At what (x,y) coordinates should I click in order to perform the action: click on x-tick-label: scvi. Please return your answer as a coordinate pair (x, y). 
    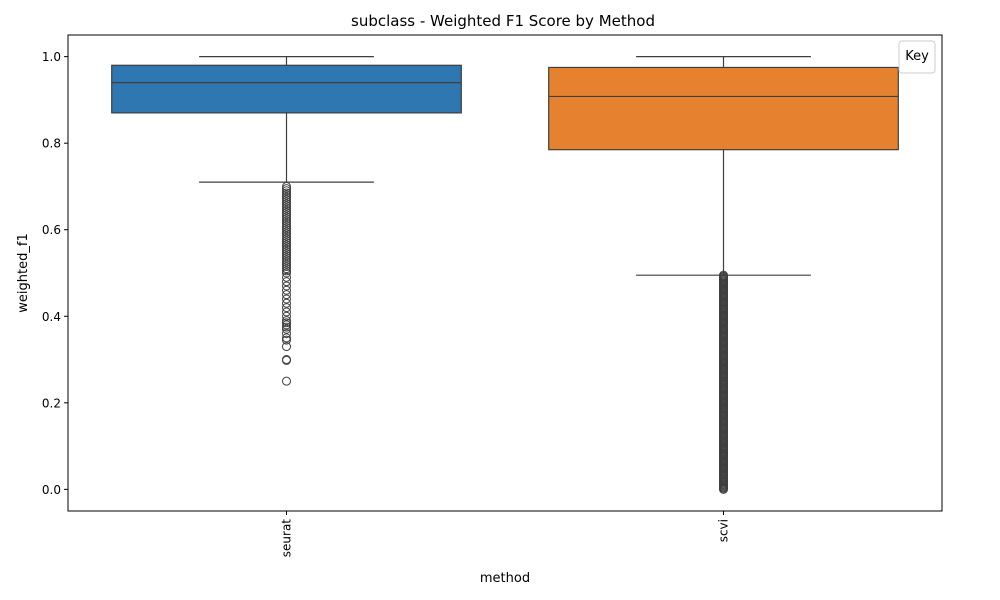
    Looking at the image, I should click on (724, 530).